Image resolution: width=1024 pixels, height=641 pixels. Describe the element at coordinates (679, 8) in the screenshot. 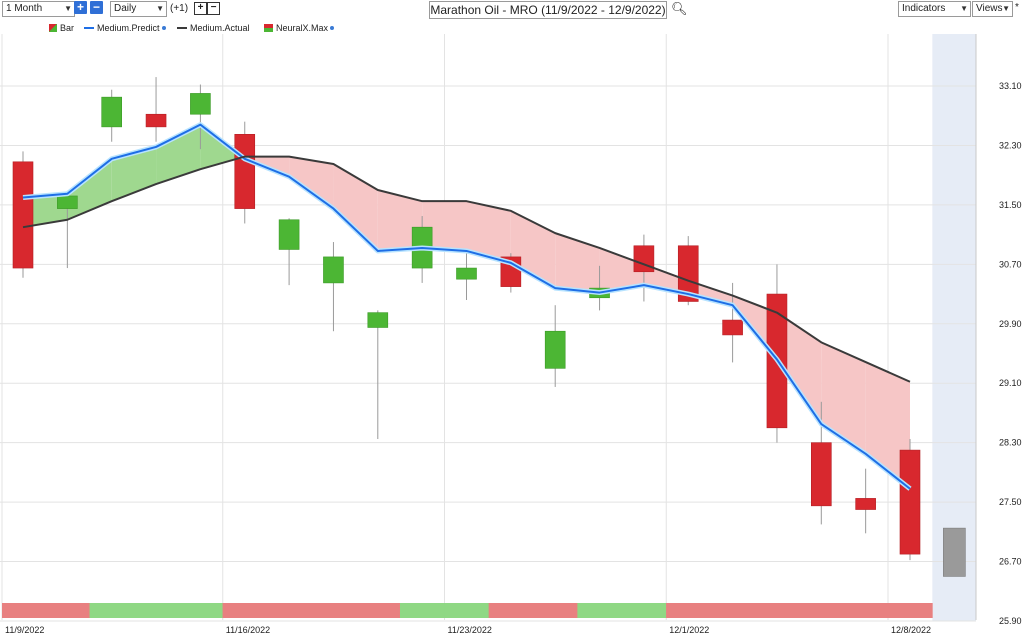

I see `search-icon: 🔍︎` at that location.